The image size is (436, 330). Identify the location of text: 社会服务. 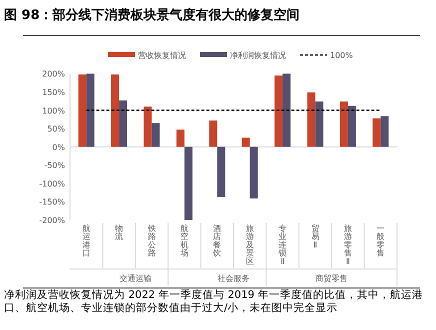
(234, 278).